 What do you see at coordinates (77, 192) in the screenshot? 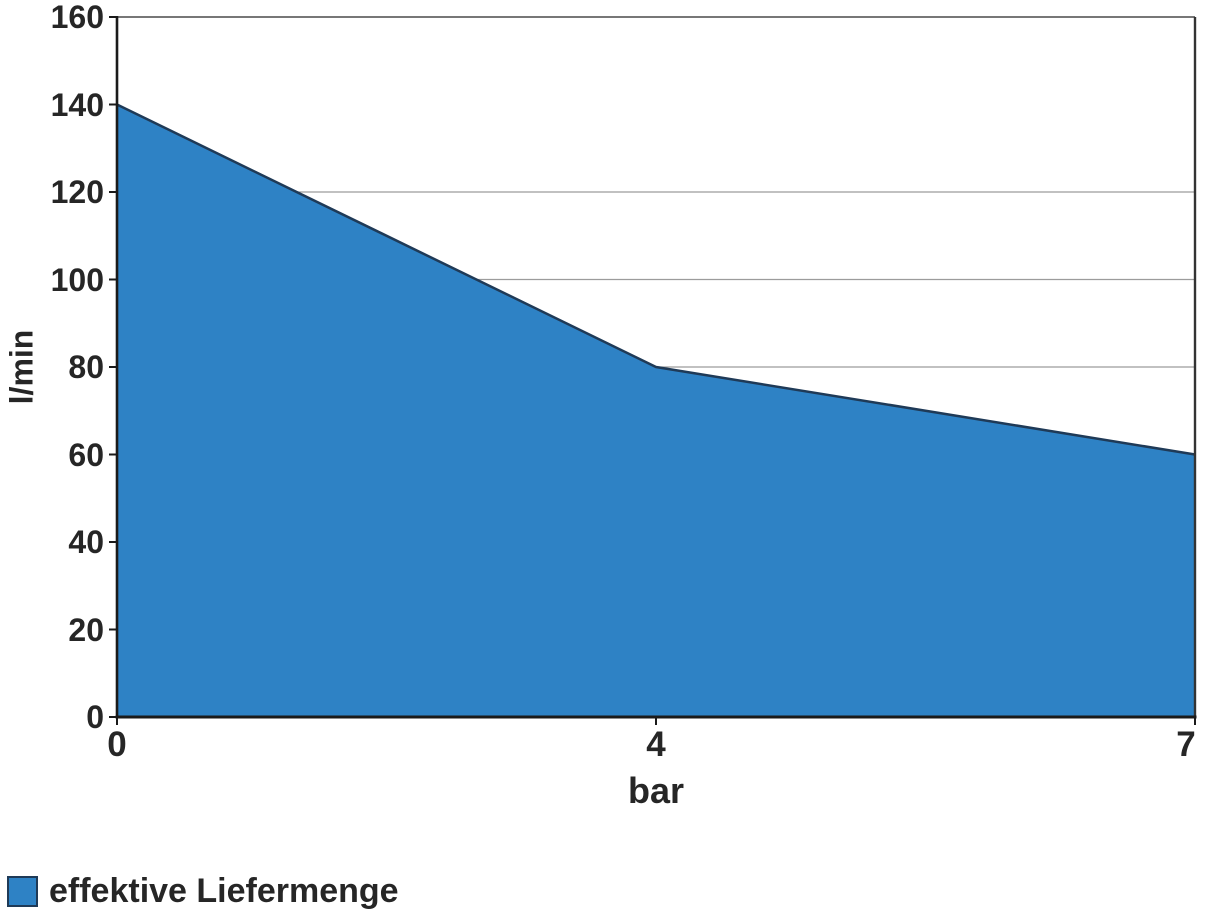
I see `y-tick-label-120: 120` at bounding box center [77, 192].